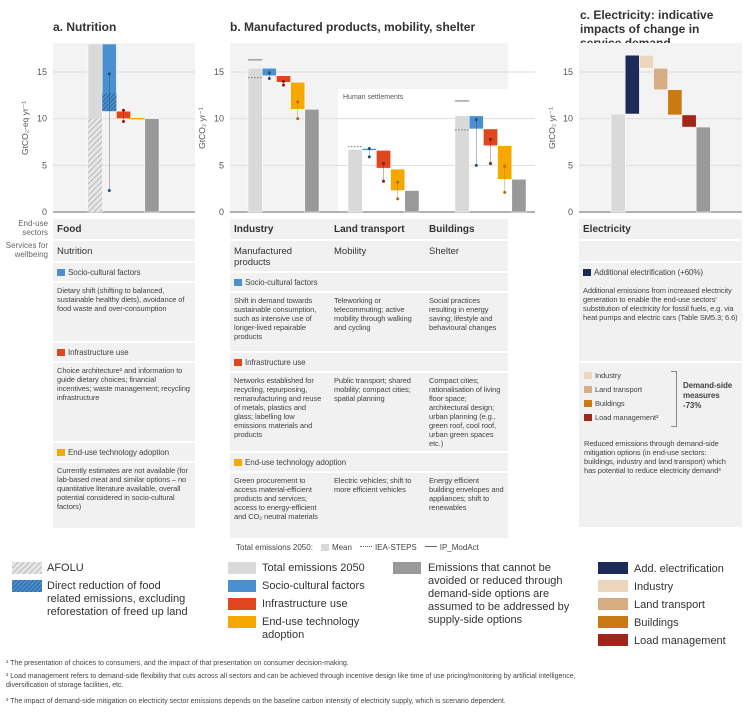  I want to click on end-use-sectors-label: End-use sectors, so click(33, 228).